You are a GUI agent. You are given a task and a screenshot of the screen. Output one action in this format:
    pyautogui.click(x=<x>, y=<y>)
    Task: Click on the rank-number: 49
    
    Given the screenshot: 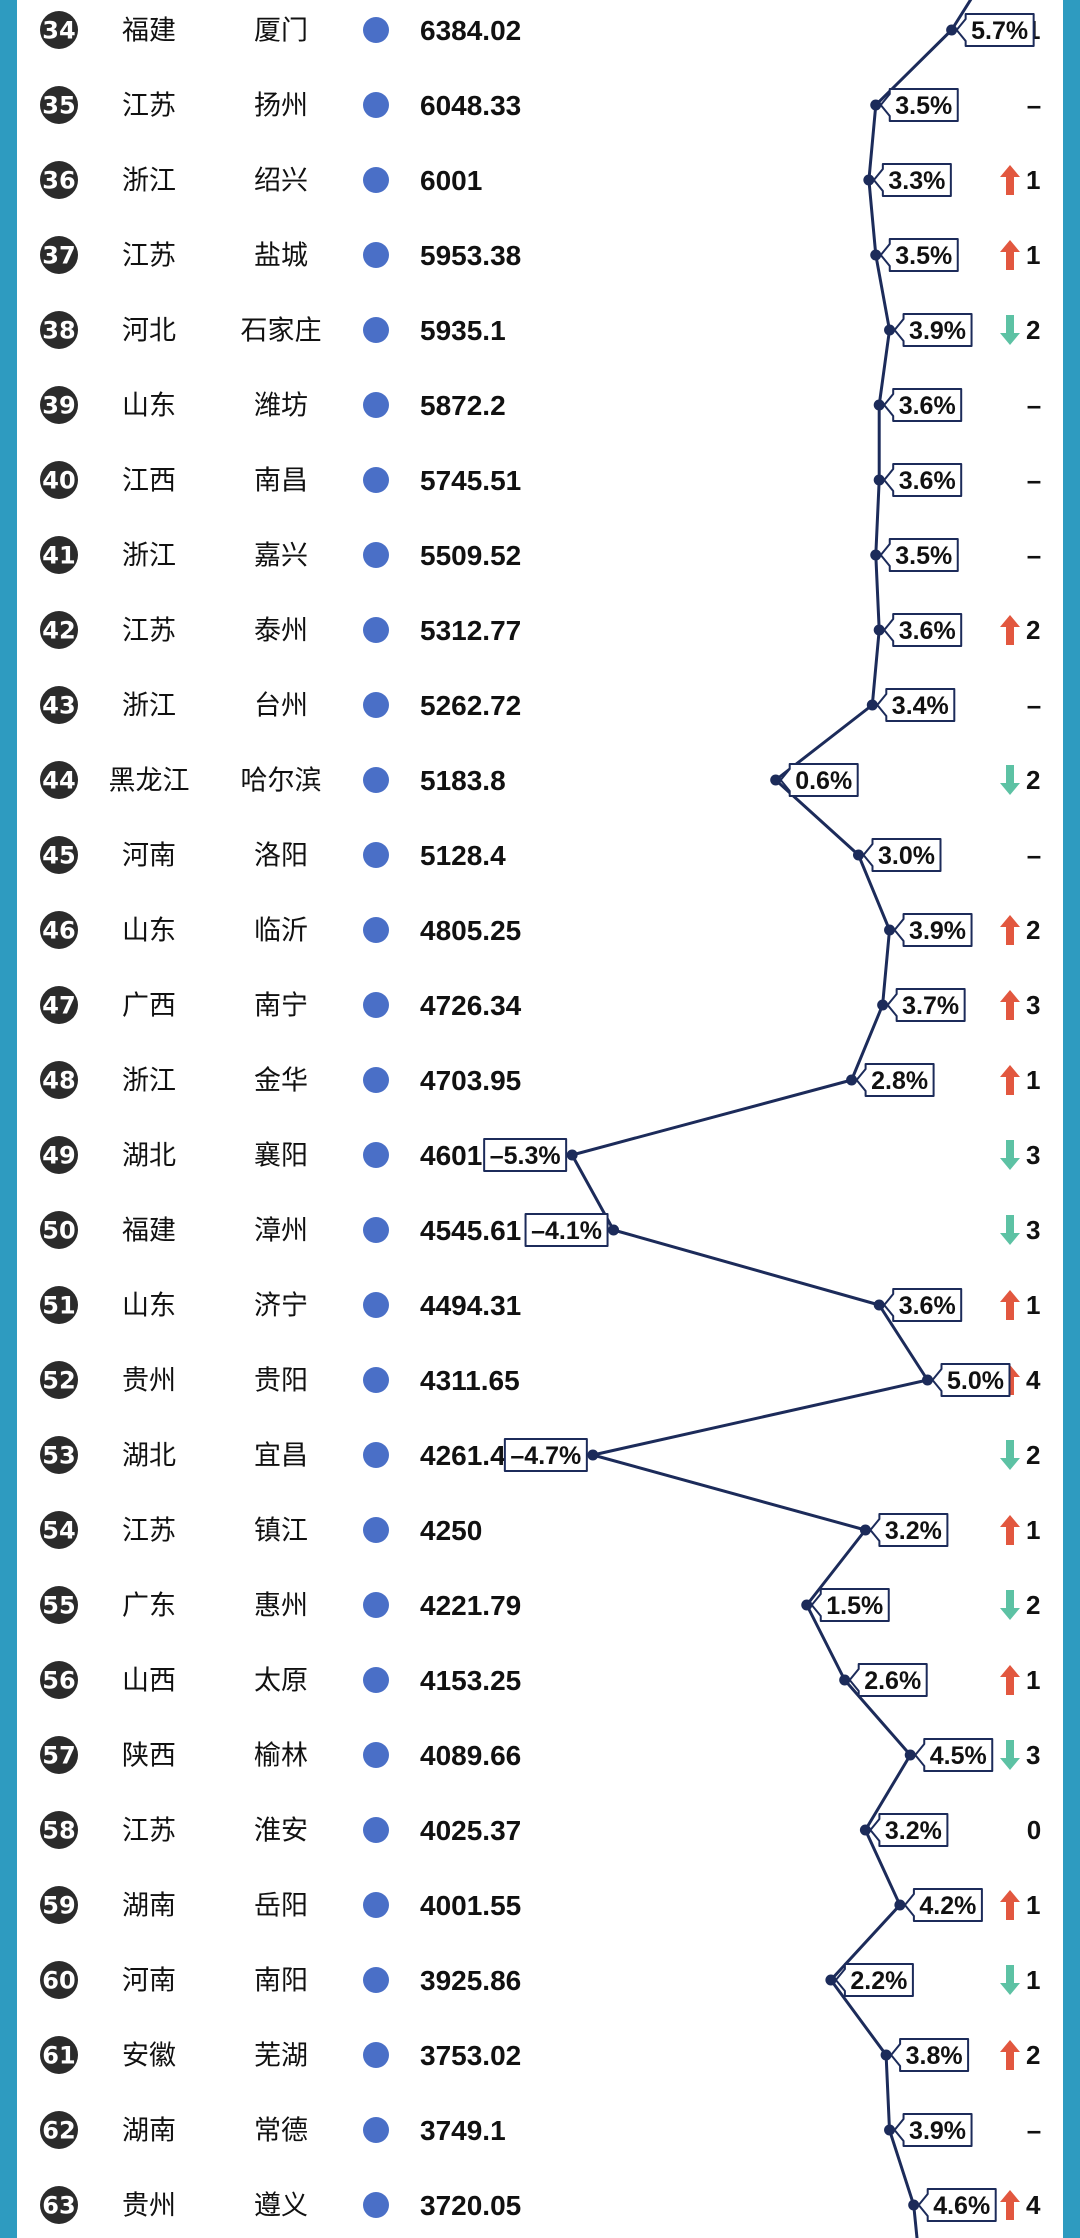 What is the action you would take?
    pyautogui.click(x=58, y=1156)
    